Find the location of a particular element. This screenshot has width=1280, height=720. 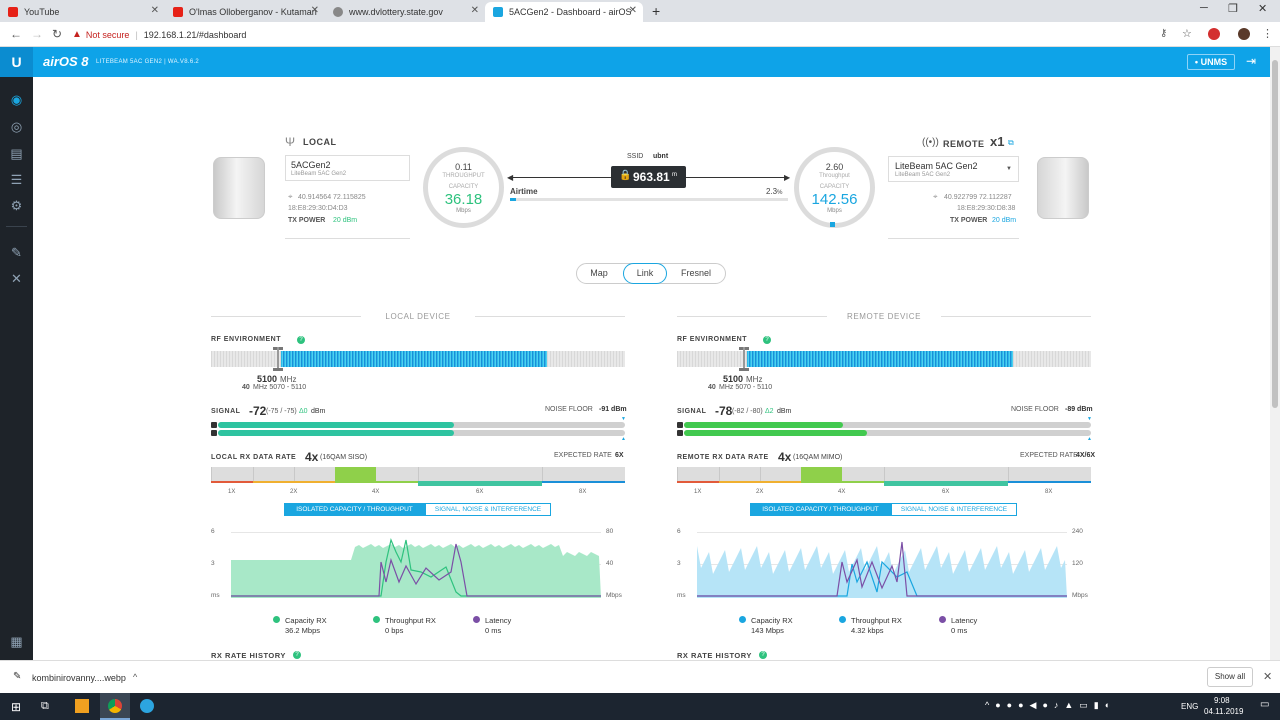

url-field: ▲ Not secure | 192.168.1.21/#dashboard is located at coordinates (637, 34).